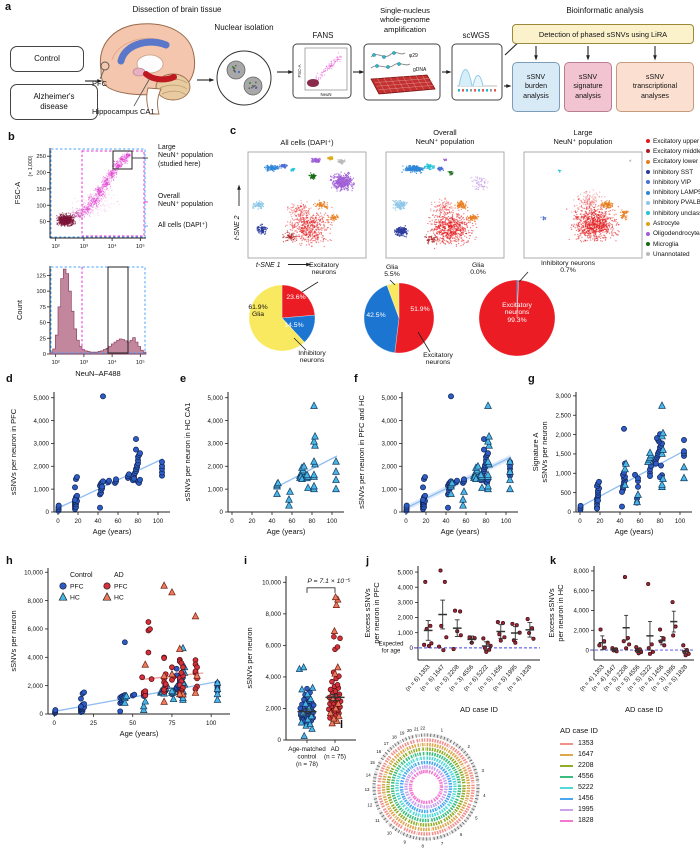 The image size is (700, 856). What do you see at coordinates (579, 765) in the screenshot?
I see `ad-case-legend-item: 2208` at bounding box center [579, 765].